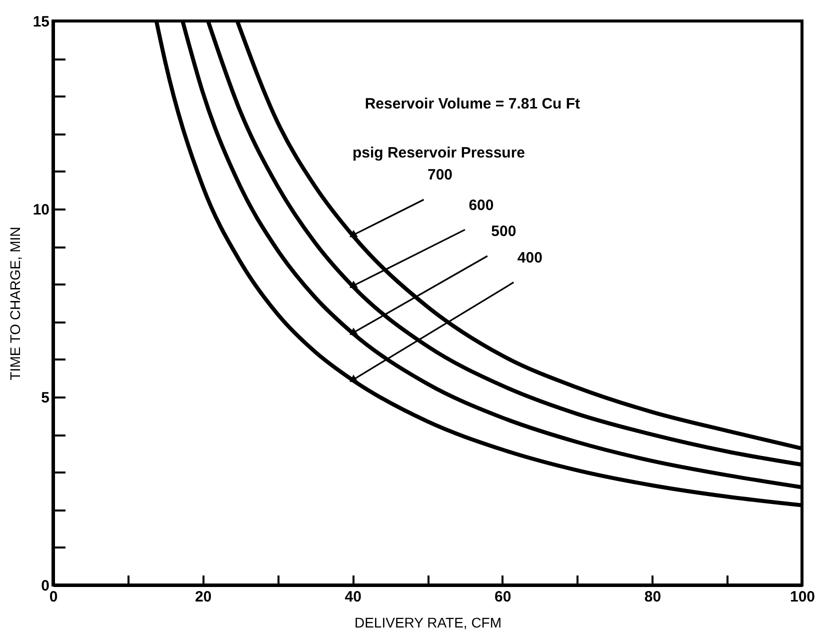 This screenshot has height=638, width=833. Describe the element at coordinates (503, 597) in the screenshot. I see `x-tick-label: 60` at that location.